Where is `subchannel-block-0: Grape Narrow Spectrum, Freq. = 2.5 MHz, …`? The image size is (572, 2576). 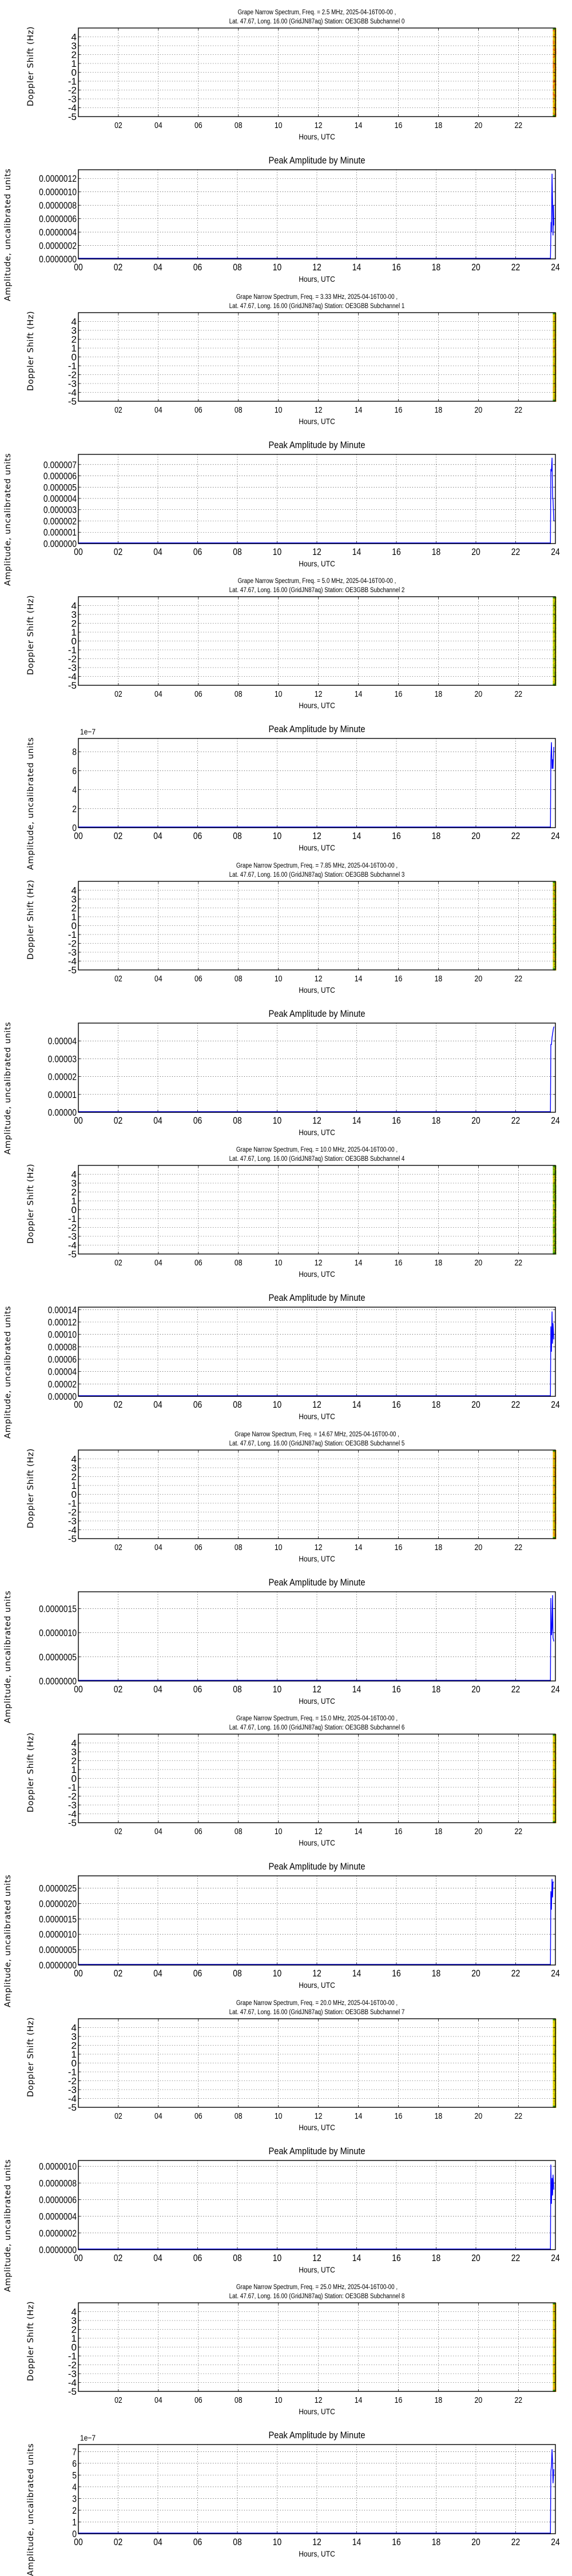 subchannel-block-0: Grape Narrow Spectrum, Freq. = 2.5 MHz, … is located at coordinates (286, 150).